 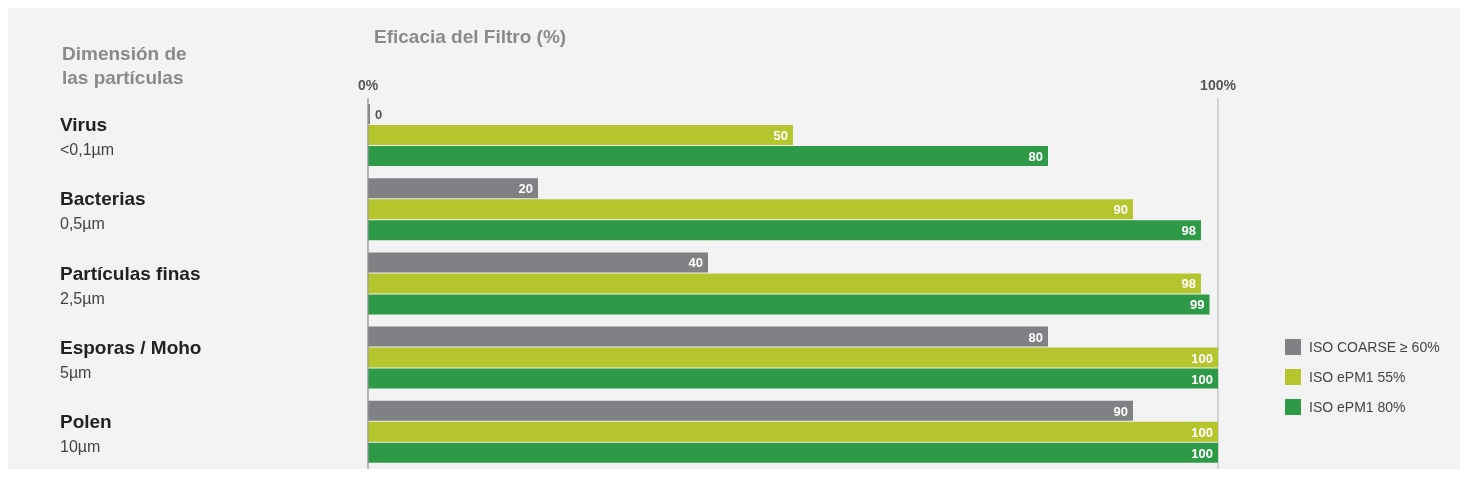 I want to click on x-tick-label: 0%, so click(x=368, y=85).